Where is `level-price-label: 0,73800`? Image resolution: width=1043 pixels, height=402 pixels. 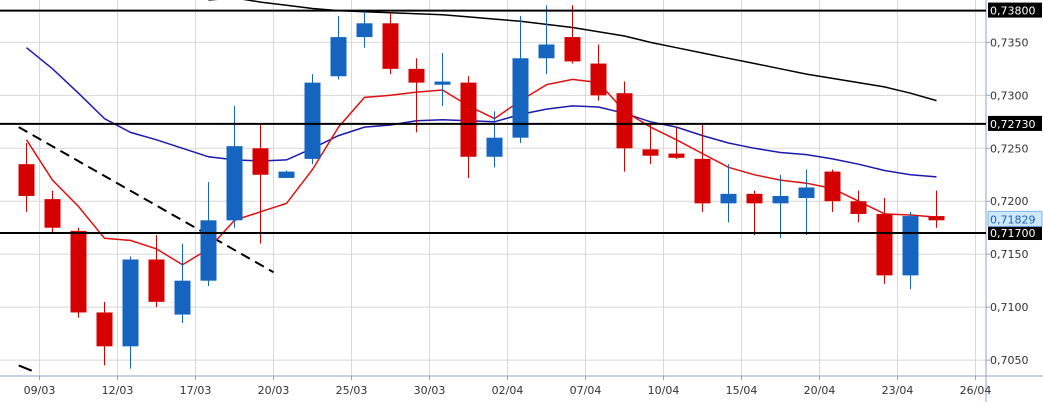 level-price-label: 0,73800 is located at coordinates (1013, 11).